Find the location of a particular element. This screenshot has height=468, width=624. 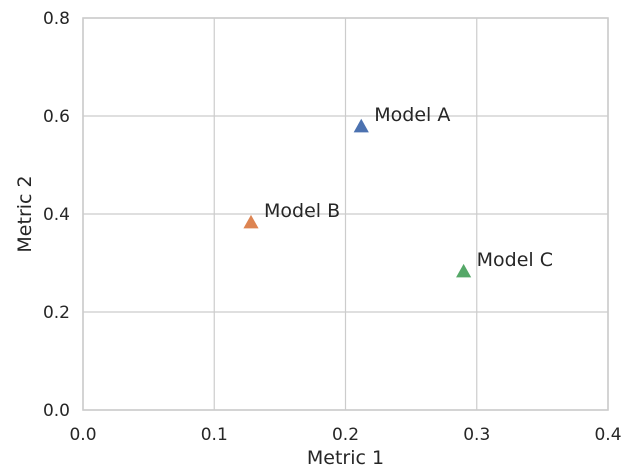

data-point-label: Model A is located at coordinates (412, 115).